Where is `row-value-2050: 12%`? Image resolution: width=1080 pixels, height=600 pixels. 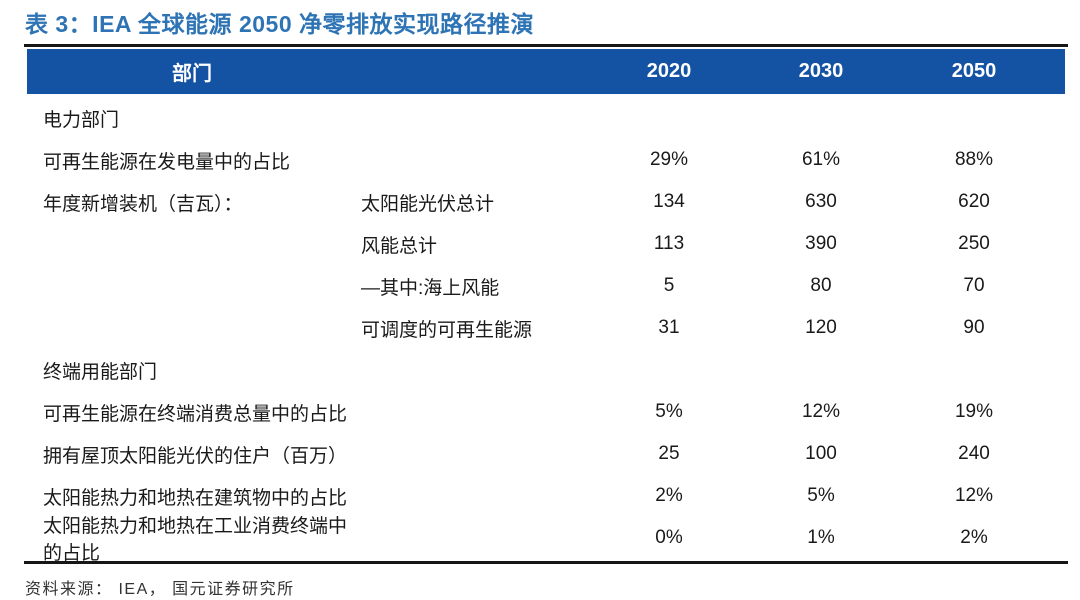 row-value-2050: 12% is located at coordinates (974, 495).